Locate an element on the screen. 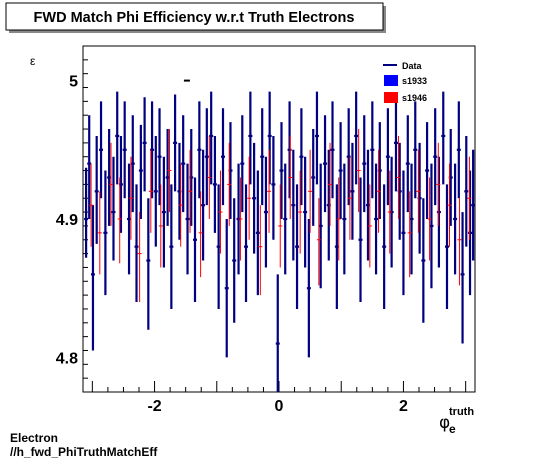 The width and height of the screenshot is (546, 462). legend-s1946-label: s1946 is located at coordinates (414, 98).